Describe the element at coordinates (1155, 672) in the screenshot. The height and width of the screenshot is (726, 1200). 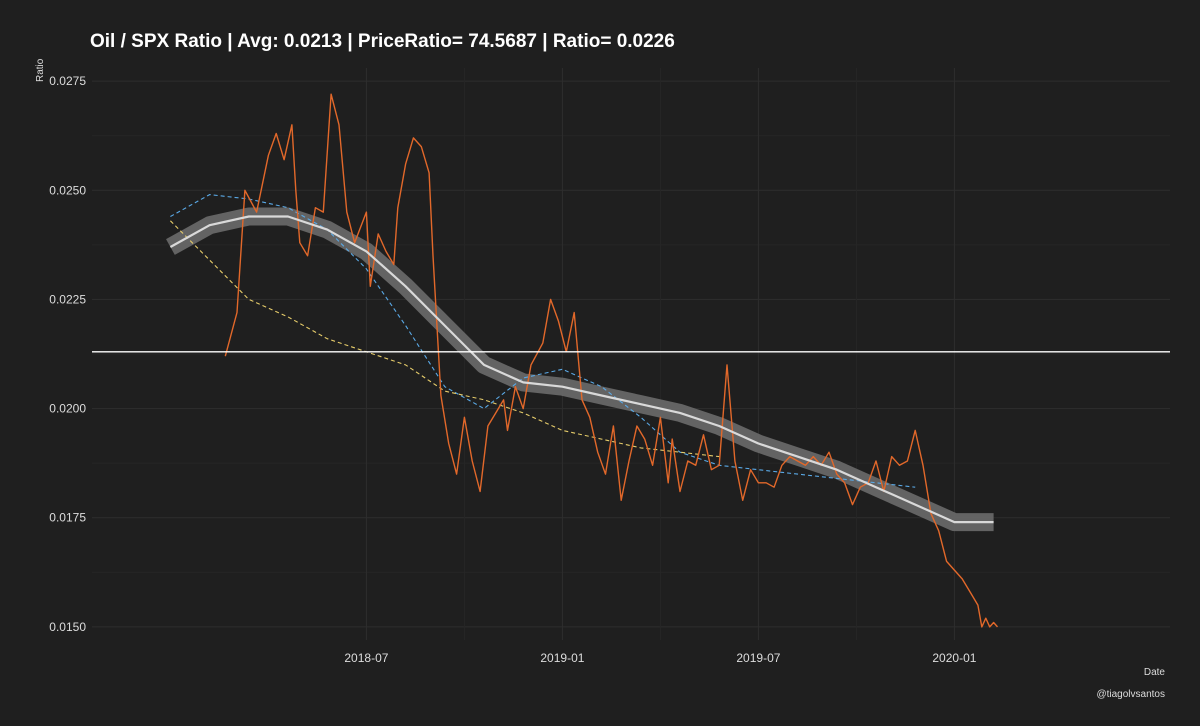
I see `x-axis-label: Date` at that location.